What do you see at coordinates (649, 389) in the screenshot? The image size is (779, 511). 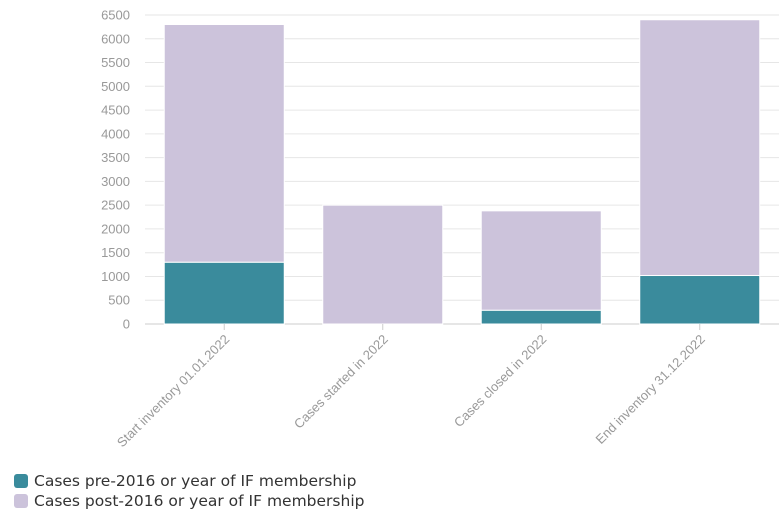 I see `x-tick-label: End inventory 31.12.2022` at bounding box center [649, 389].